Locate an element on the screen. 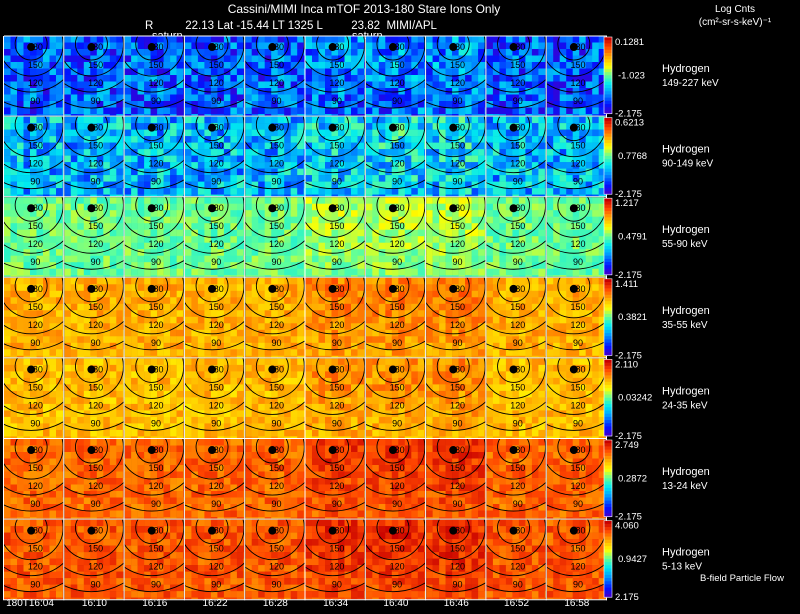 The width and height of the screenshot is (800, 614). contour-label: 120 is located at coordinates (95, 83).